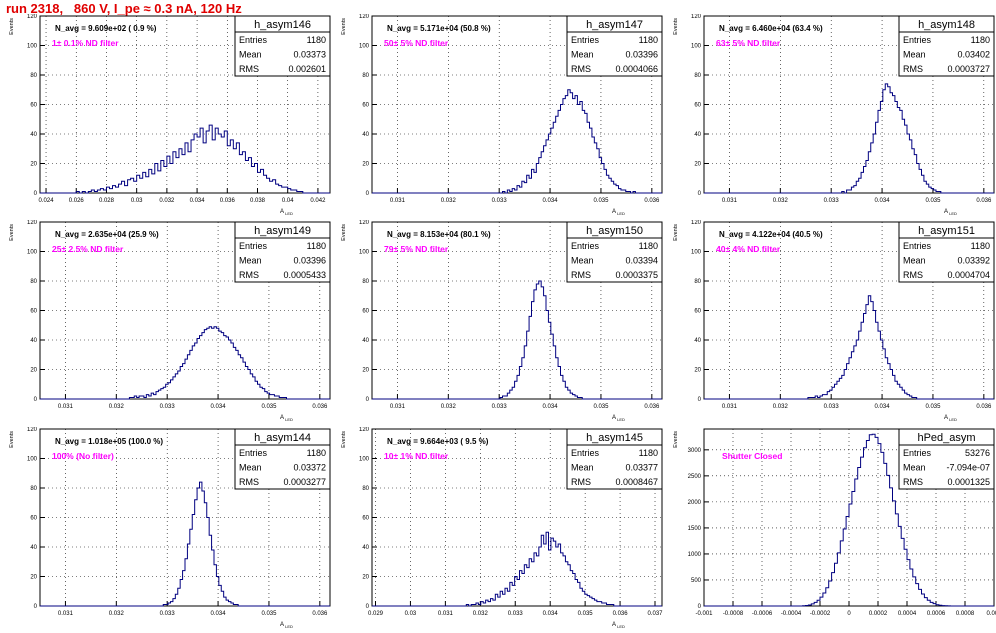 The image size is (996, 633). What do you see at coordinates (304, 482) in the screenshot?
I see `stats-value-2: 0.0003277` at bounding box center [304, 482].